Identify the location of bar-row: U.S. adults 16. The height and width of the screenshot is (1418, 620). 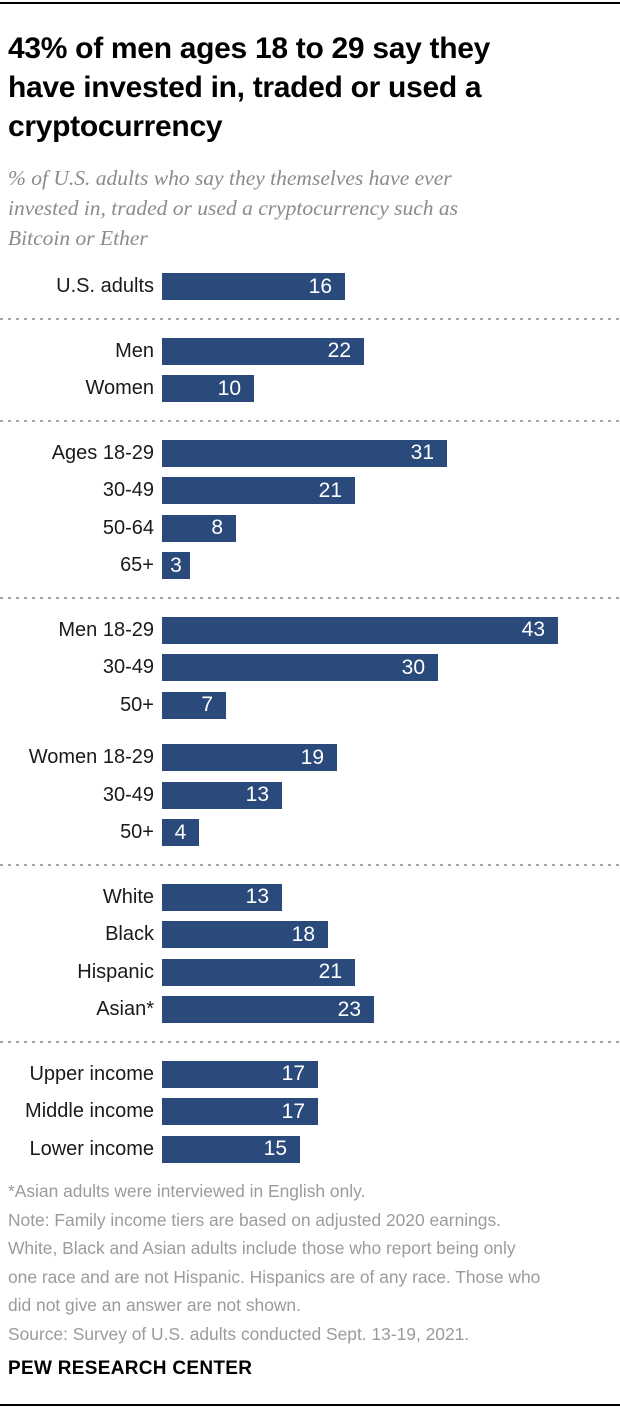
(310, 287).